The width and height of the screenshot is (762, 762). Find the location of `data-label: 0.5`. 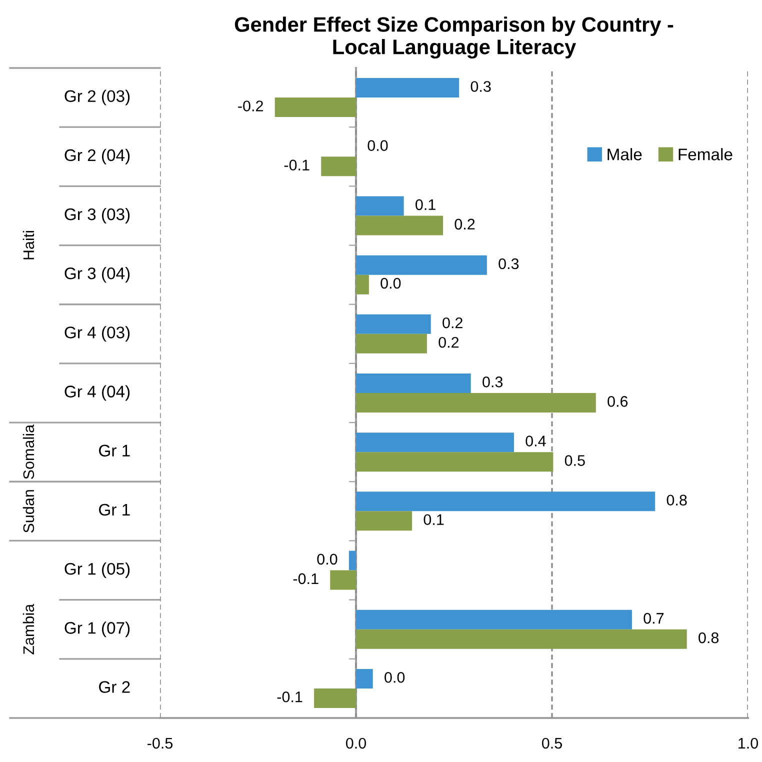

data-label: 0.5 is located at coordinates (574, 460).